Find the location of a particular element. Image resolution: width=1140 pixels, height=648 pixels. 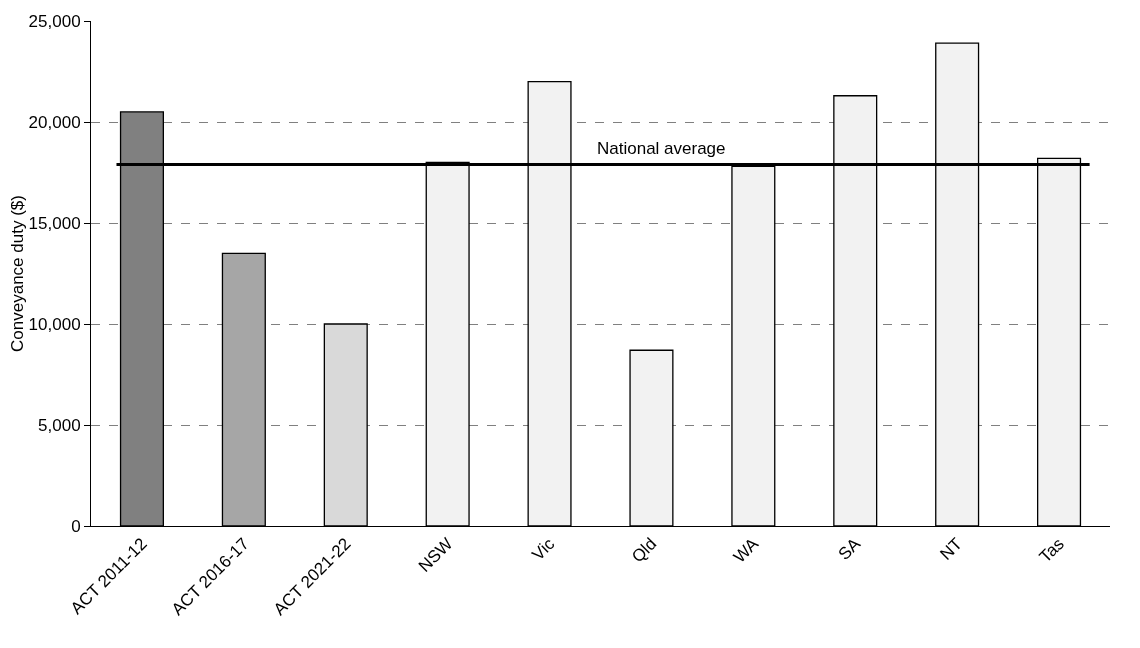

y-tick-label: 15,000 is located at coordinates (54, 223).